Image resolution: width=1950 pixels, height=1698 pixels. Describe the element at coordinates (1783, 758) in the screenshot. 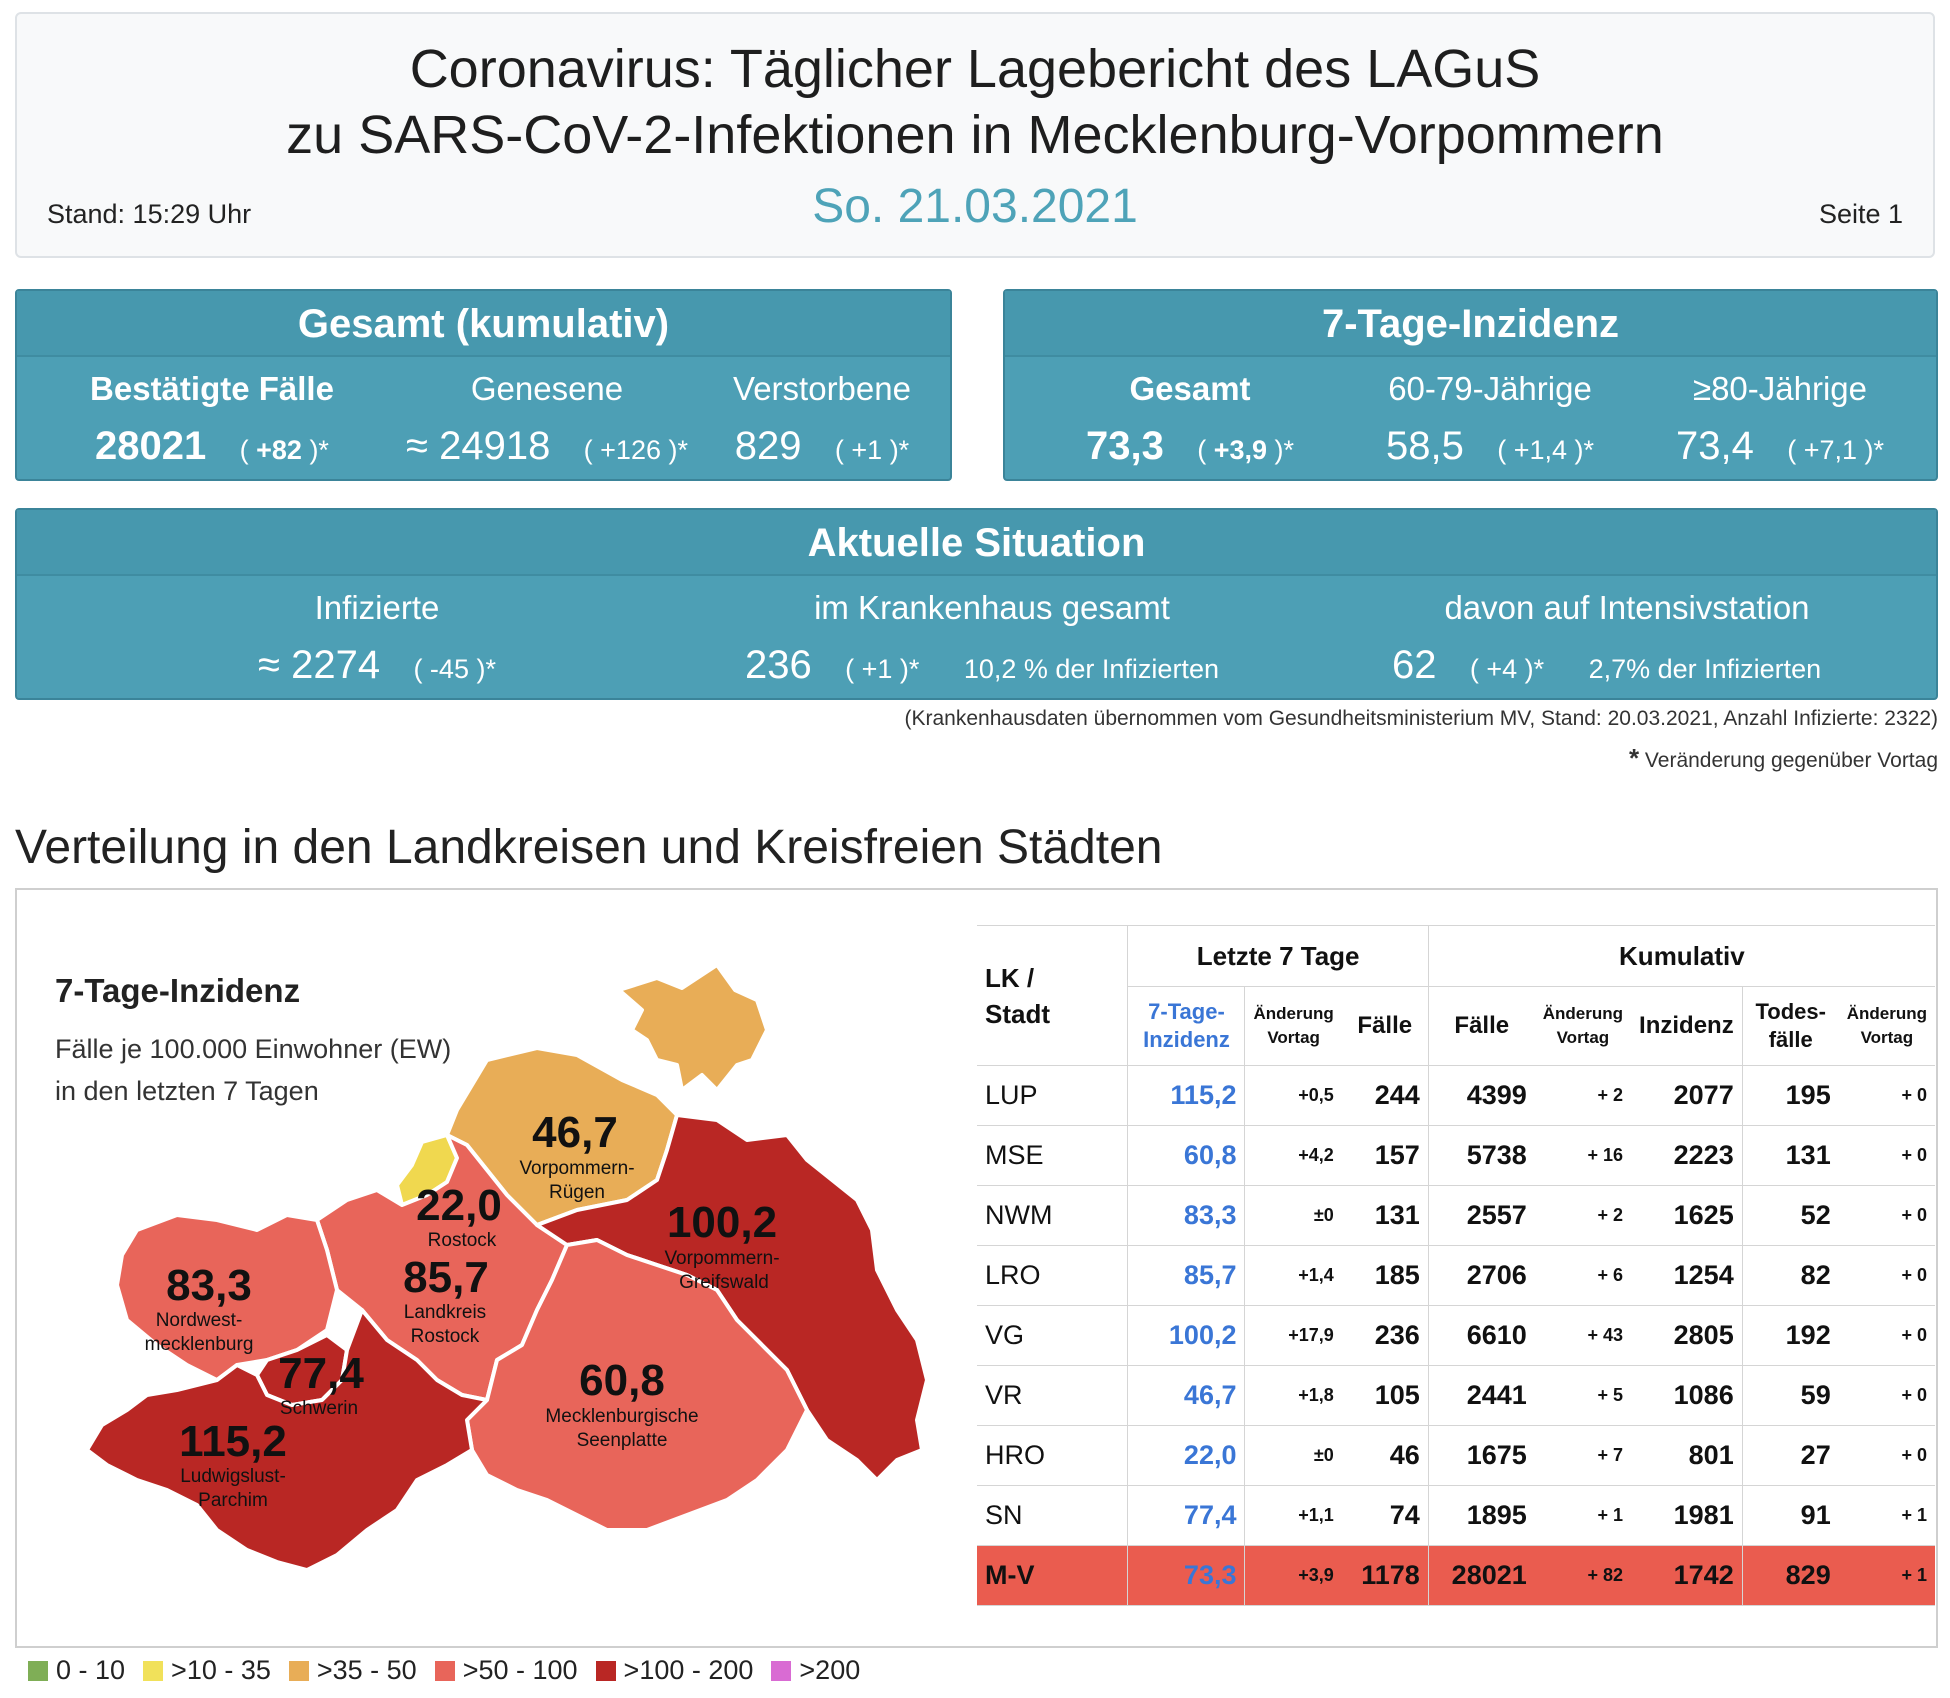

I see `change-note: * Veränderung gegenüber Vortag` at that location.